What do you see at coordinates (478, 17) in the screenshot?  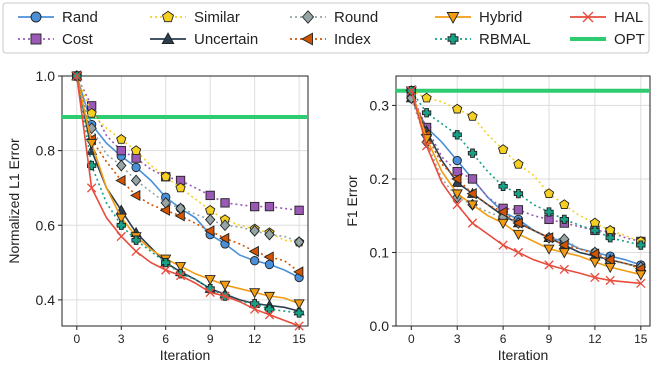 I see `legend-item-hybrid: Hybrid` at bounding box center [478, 17].